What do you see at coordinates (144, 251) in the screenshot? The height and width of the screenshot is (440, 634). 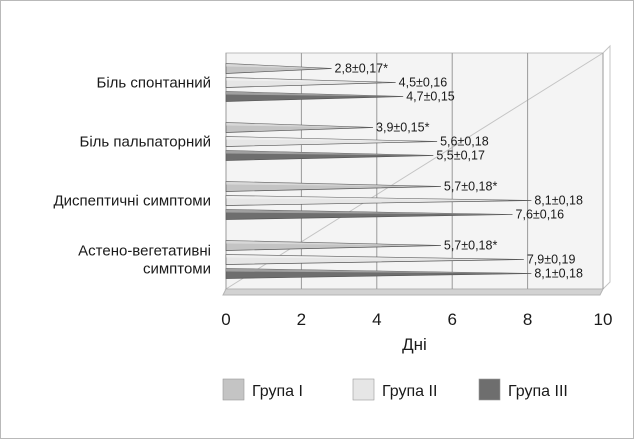 I see `category-label: Астено-вегетативні` at bounding box center [144, 251].